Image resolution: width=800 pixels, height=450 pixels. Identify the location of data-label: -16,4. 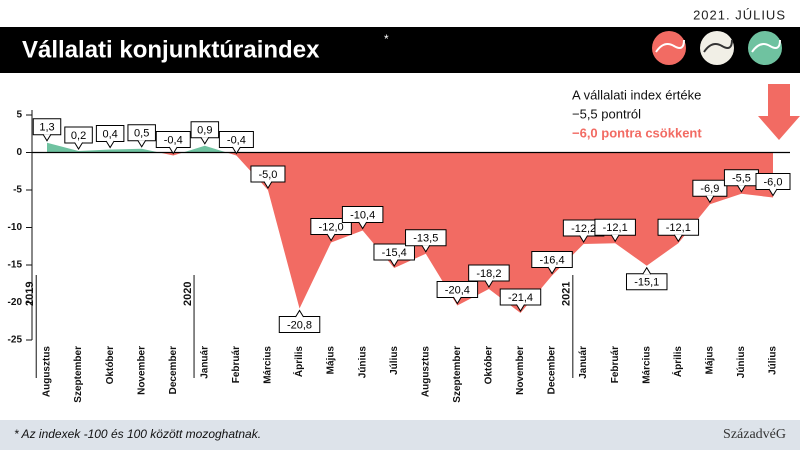
(552, 263).